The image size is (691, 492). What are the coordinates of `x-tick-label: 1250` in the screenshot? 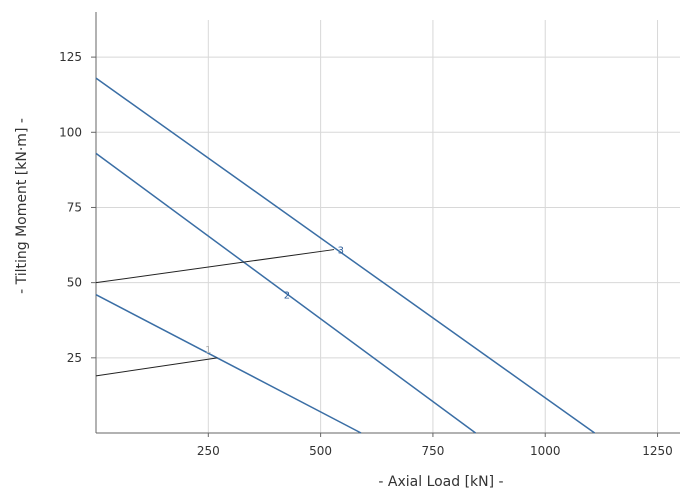 It's located at (657, 451).